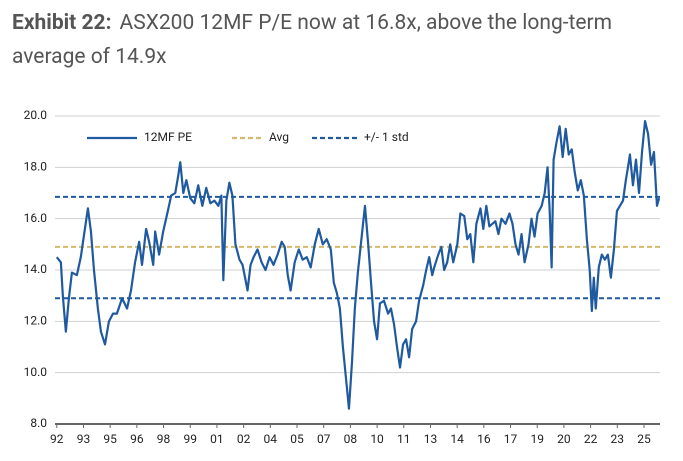 The height and width of the screenshot is (461, 683). What do you see at coordinates (537, 439) in the screenshot?
I see `x-tick-label: 19` at bounding box center [537, 439].